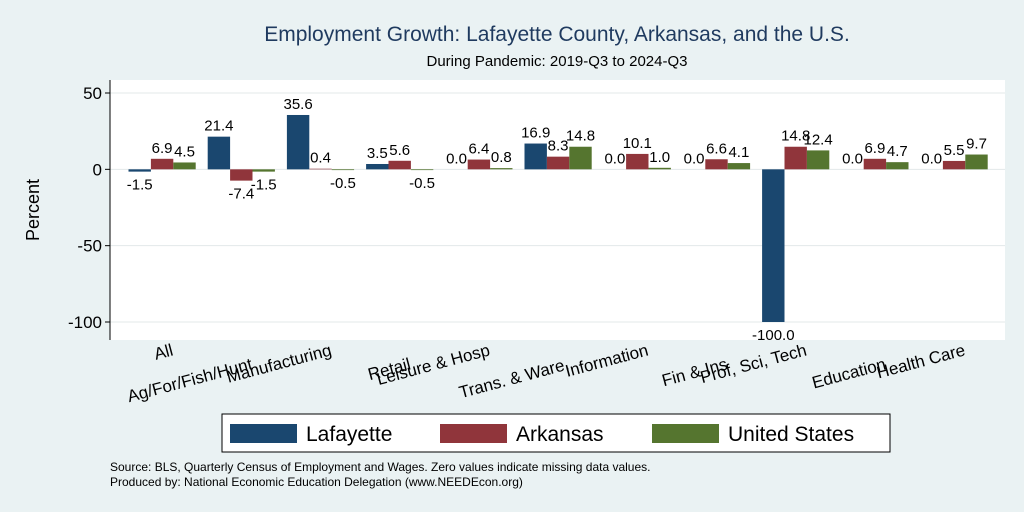 The height and width of the screenshot is (512, 1024). I want to click on y-tick-label: 0, so click(97, 169).